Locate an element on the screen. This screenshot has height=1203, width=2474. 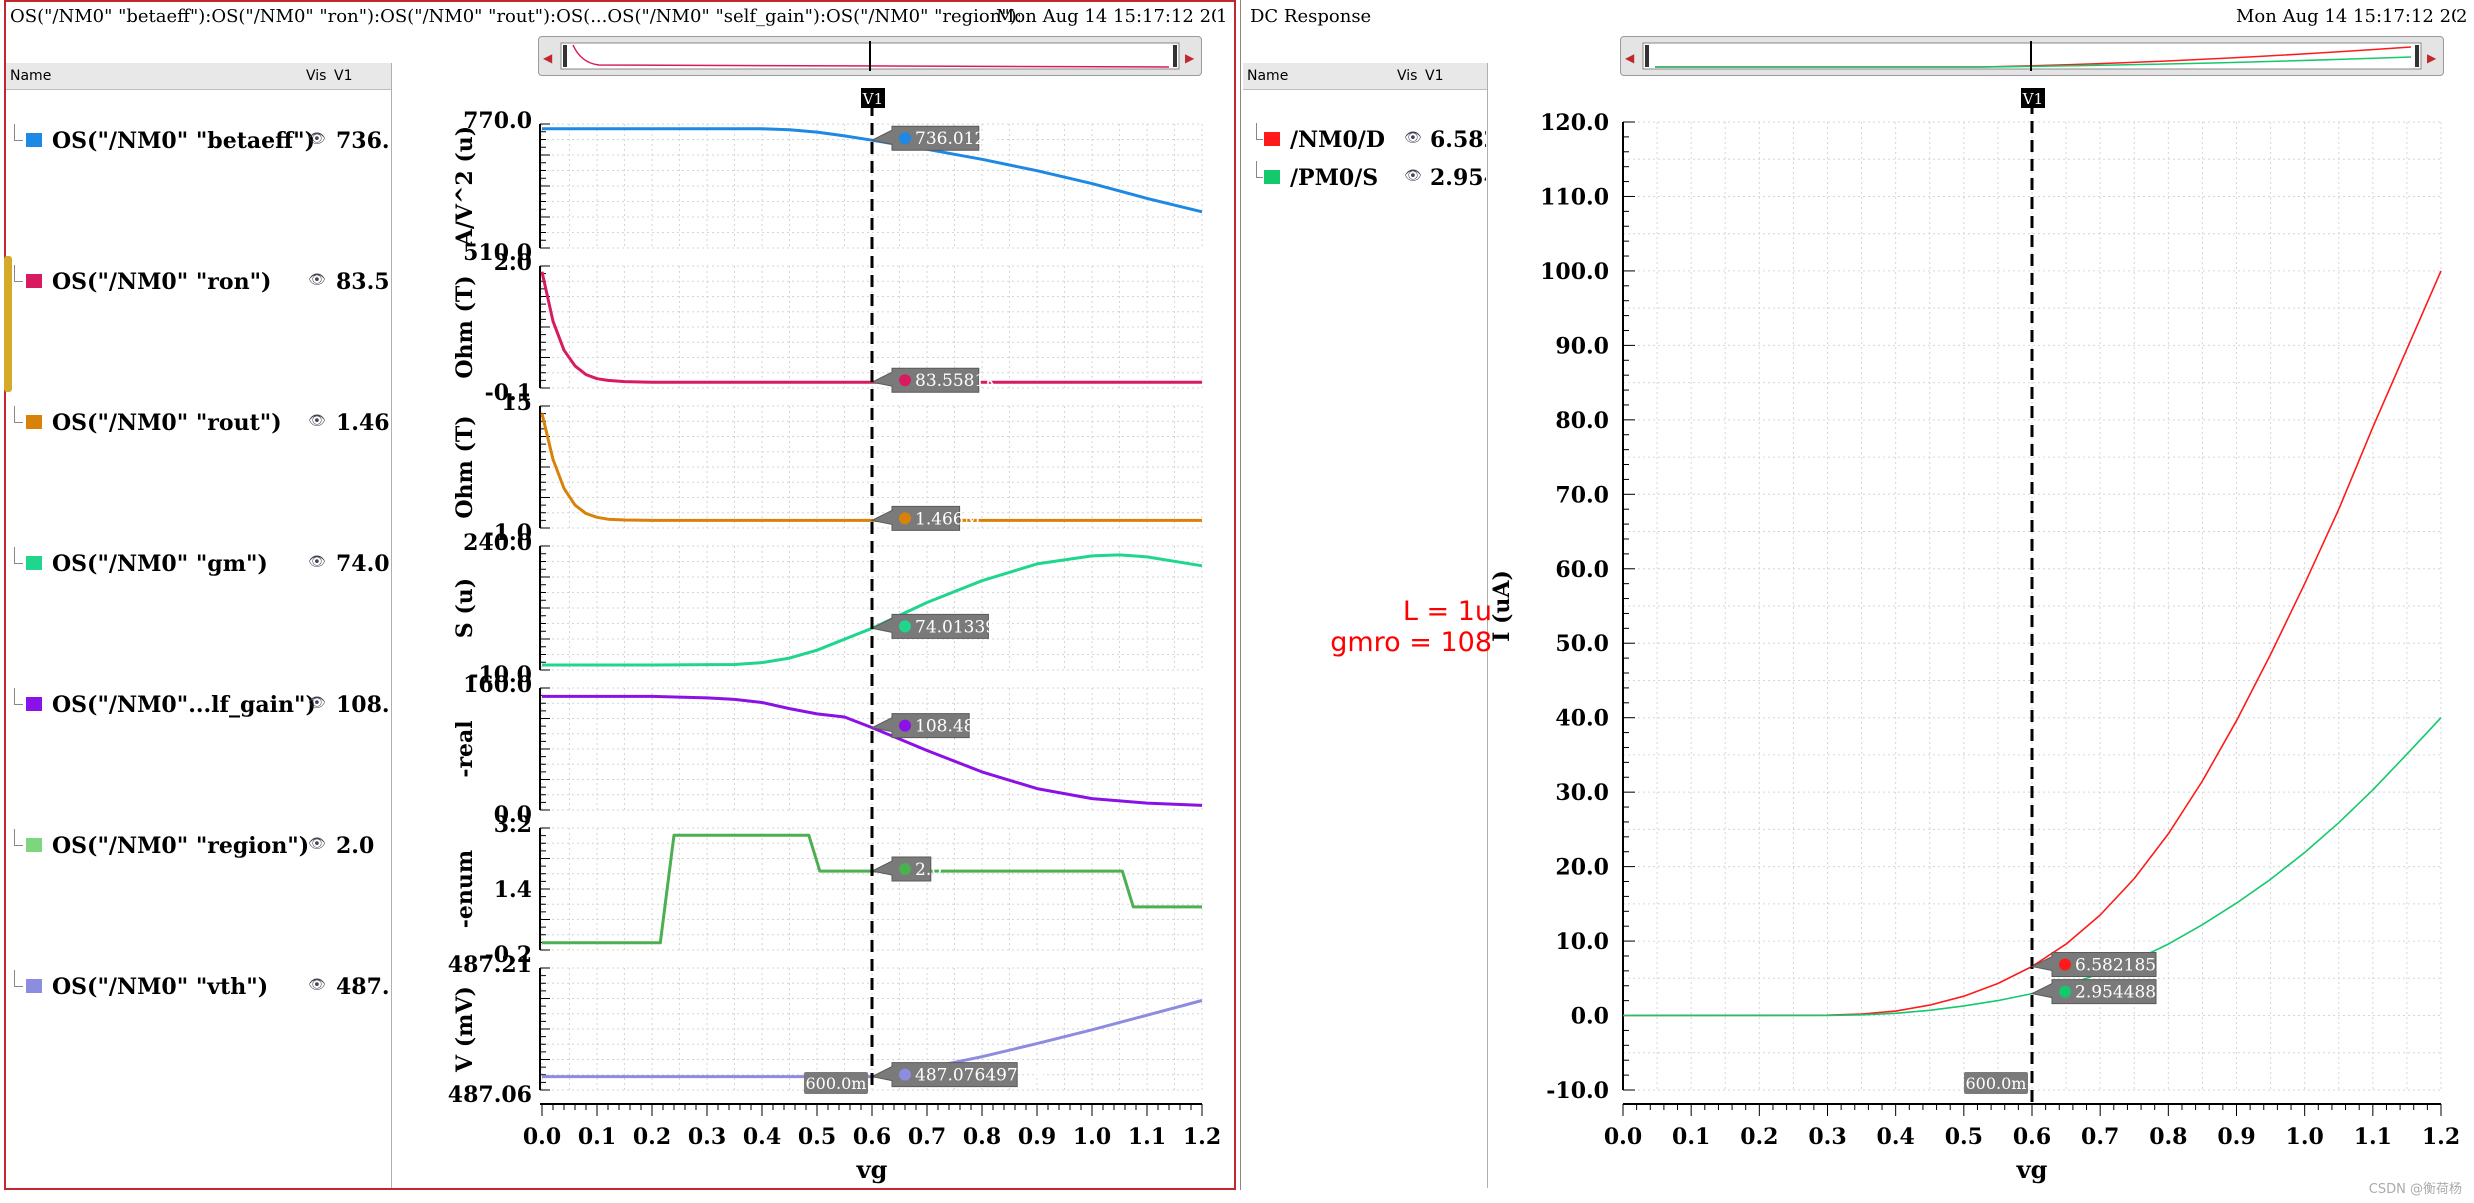
right-zoom-bar: ◀ ▶ is located at coordinates (2032, 56).